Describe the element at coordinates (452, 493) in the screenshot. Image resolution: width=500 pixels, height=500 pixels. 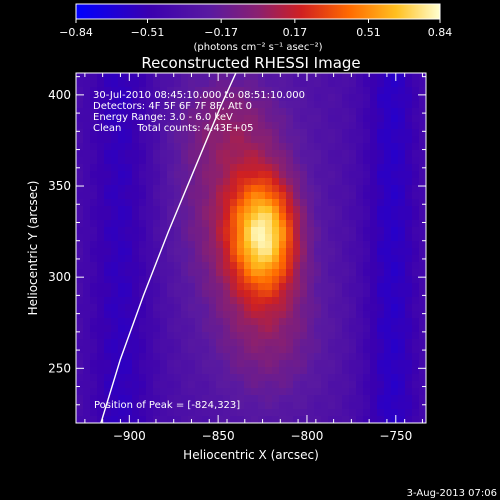
I see `footer-date: 3-Aug-2013 07:06` at that location.